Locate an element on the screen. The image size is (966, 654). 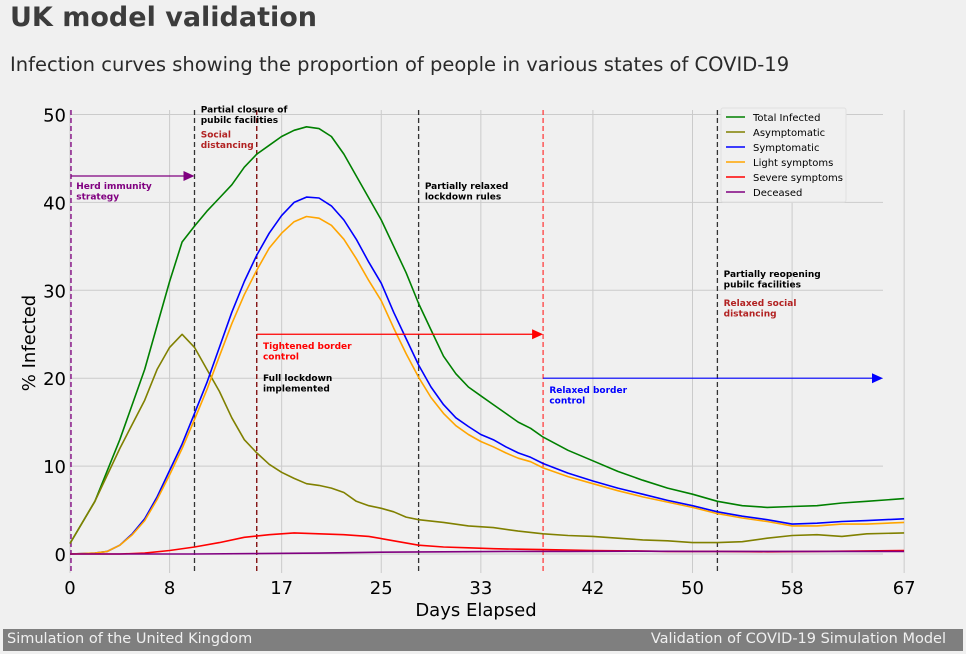
annotation-line: Partially relaxed is located at coordinates (467, 187).